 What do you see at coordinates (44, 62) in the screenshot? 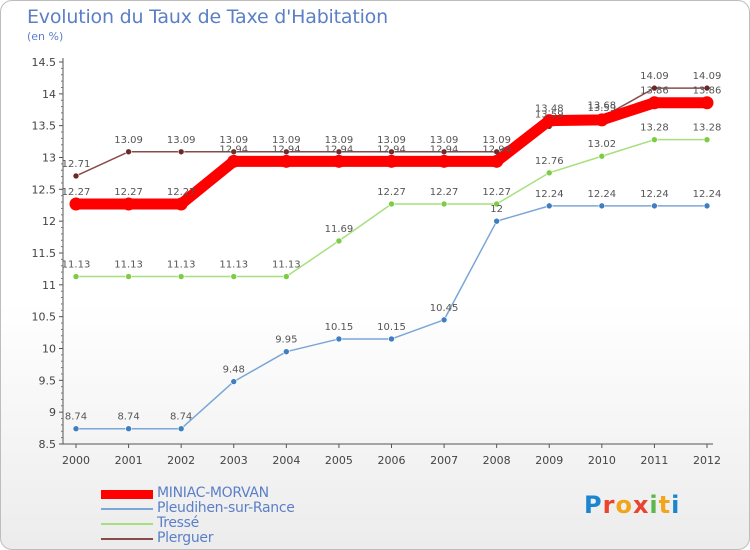
I see `y-tick-label: 14.5` at bounding box center [44, 62].